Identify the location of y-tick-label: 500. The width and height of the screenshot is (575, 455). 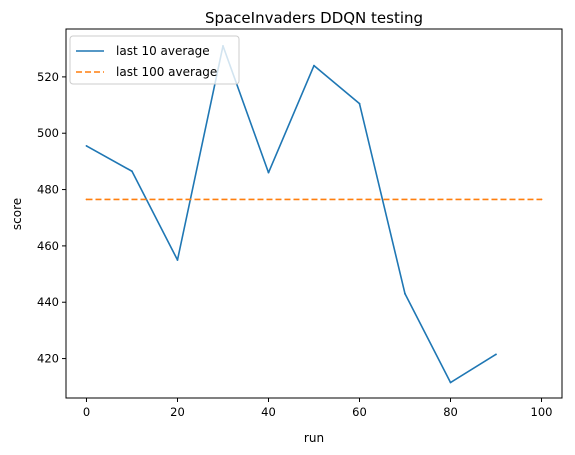
(48, 133).